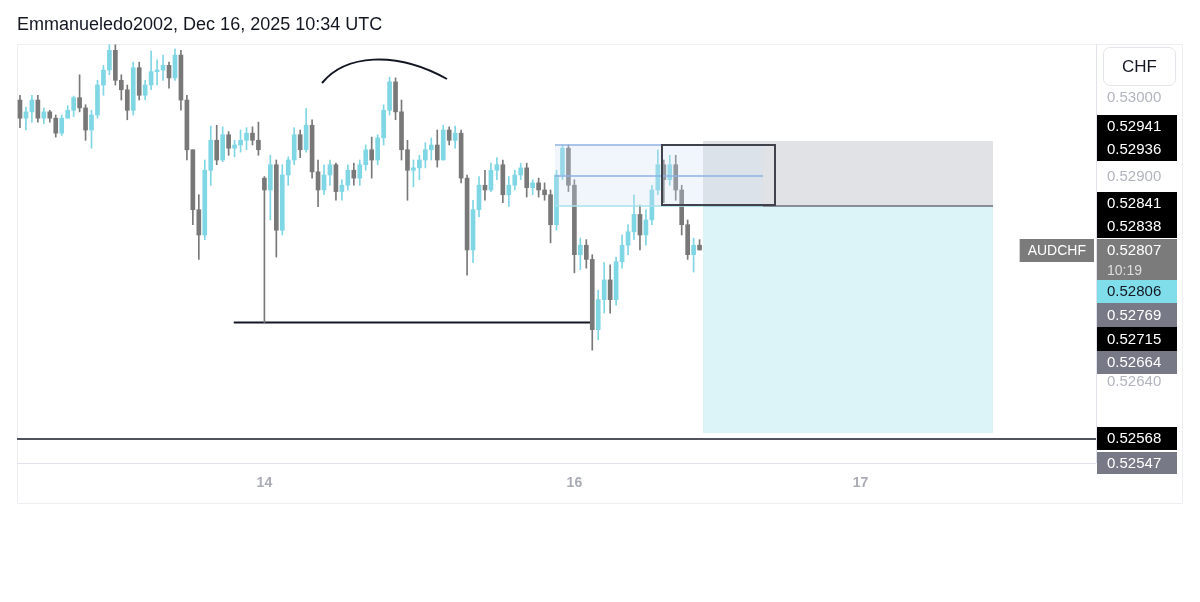  Describe the element at coordinates (1134, 291) in the screenshot. I see `text: 0.52806` at that location.